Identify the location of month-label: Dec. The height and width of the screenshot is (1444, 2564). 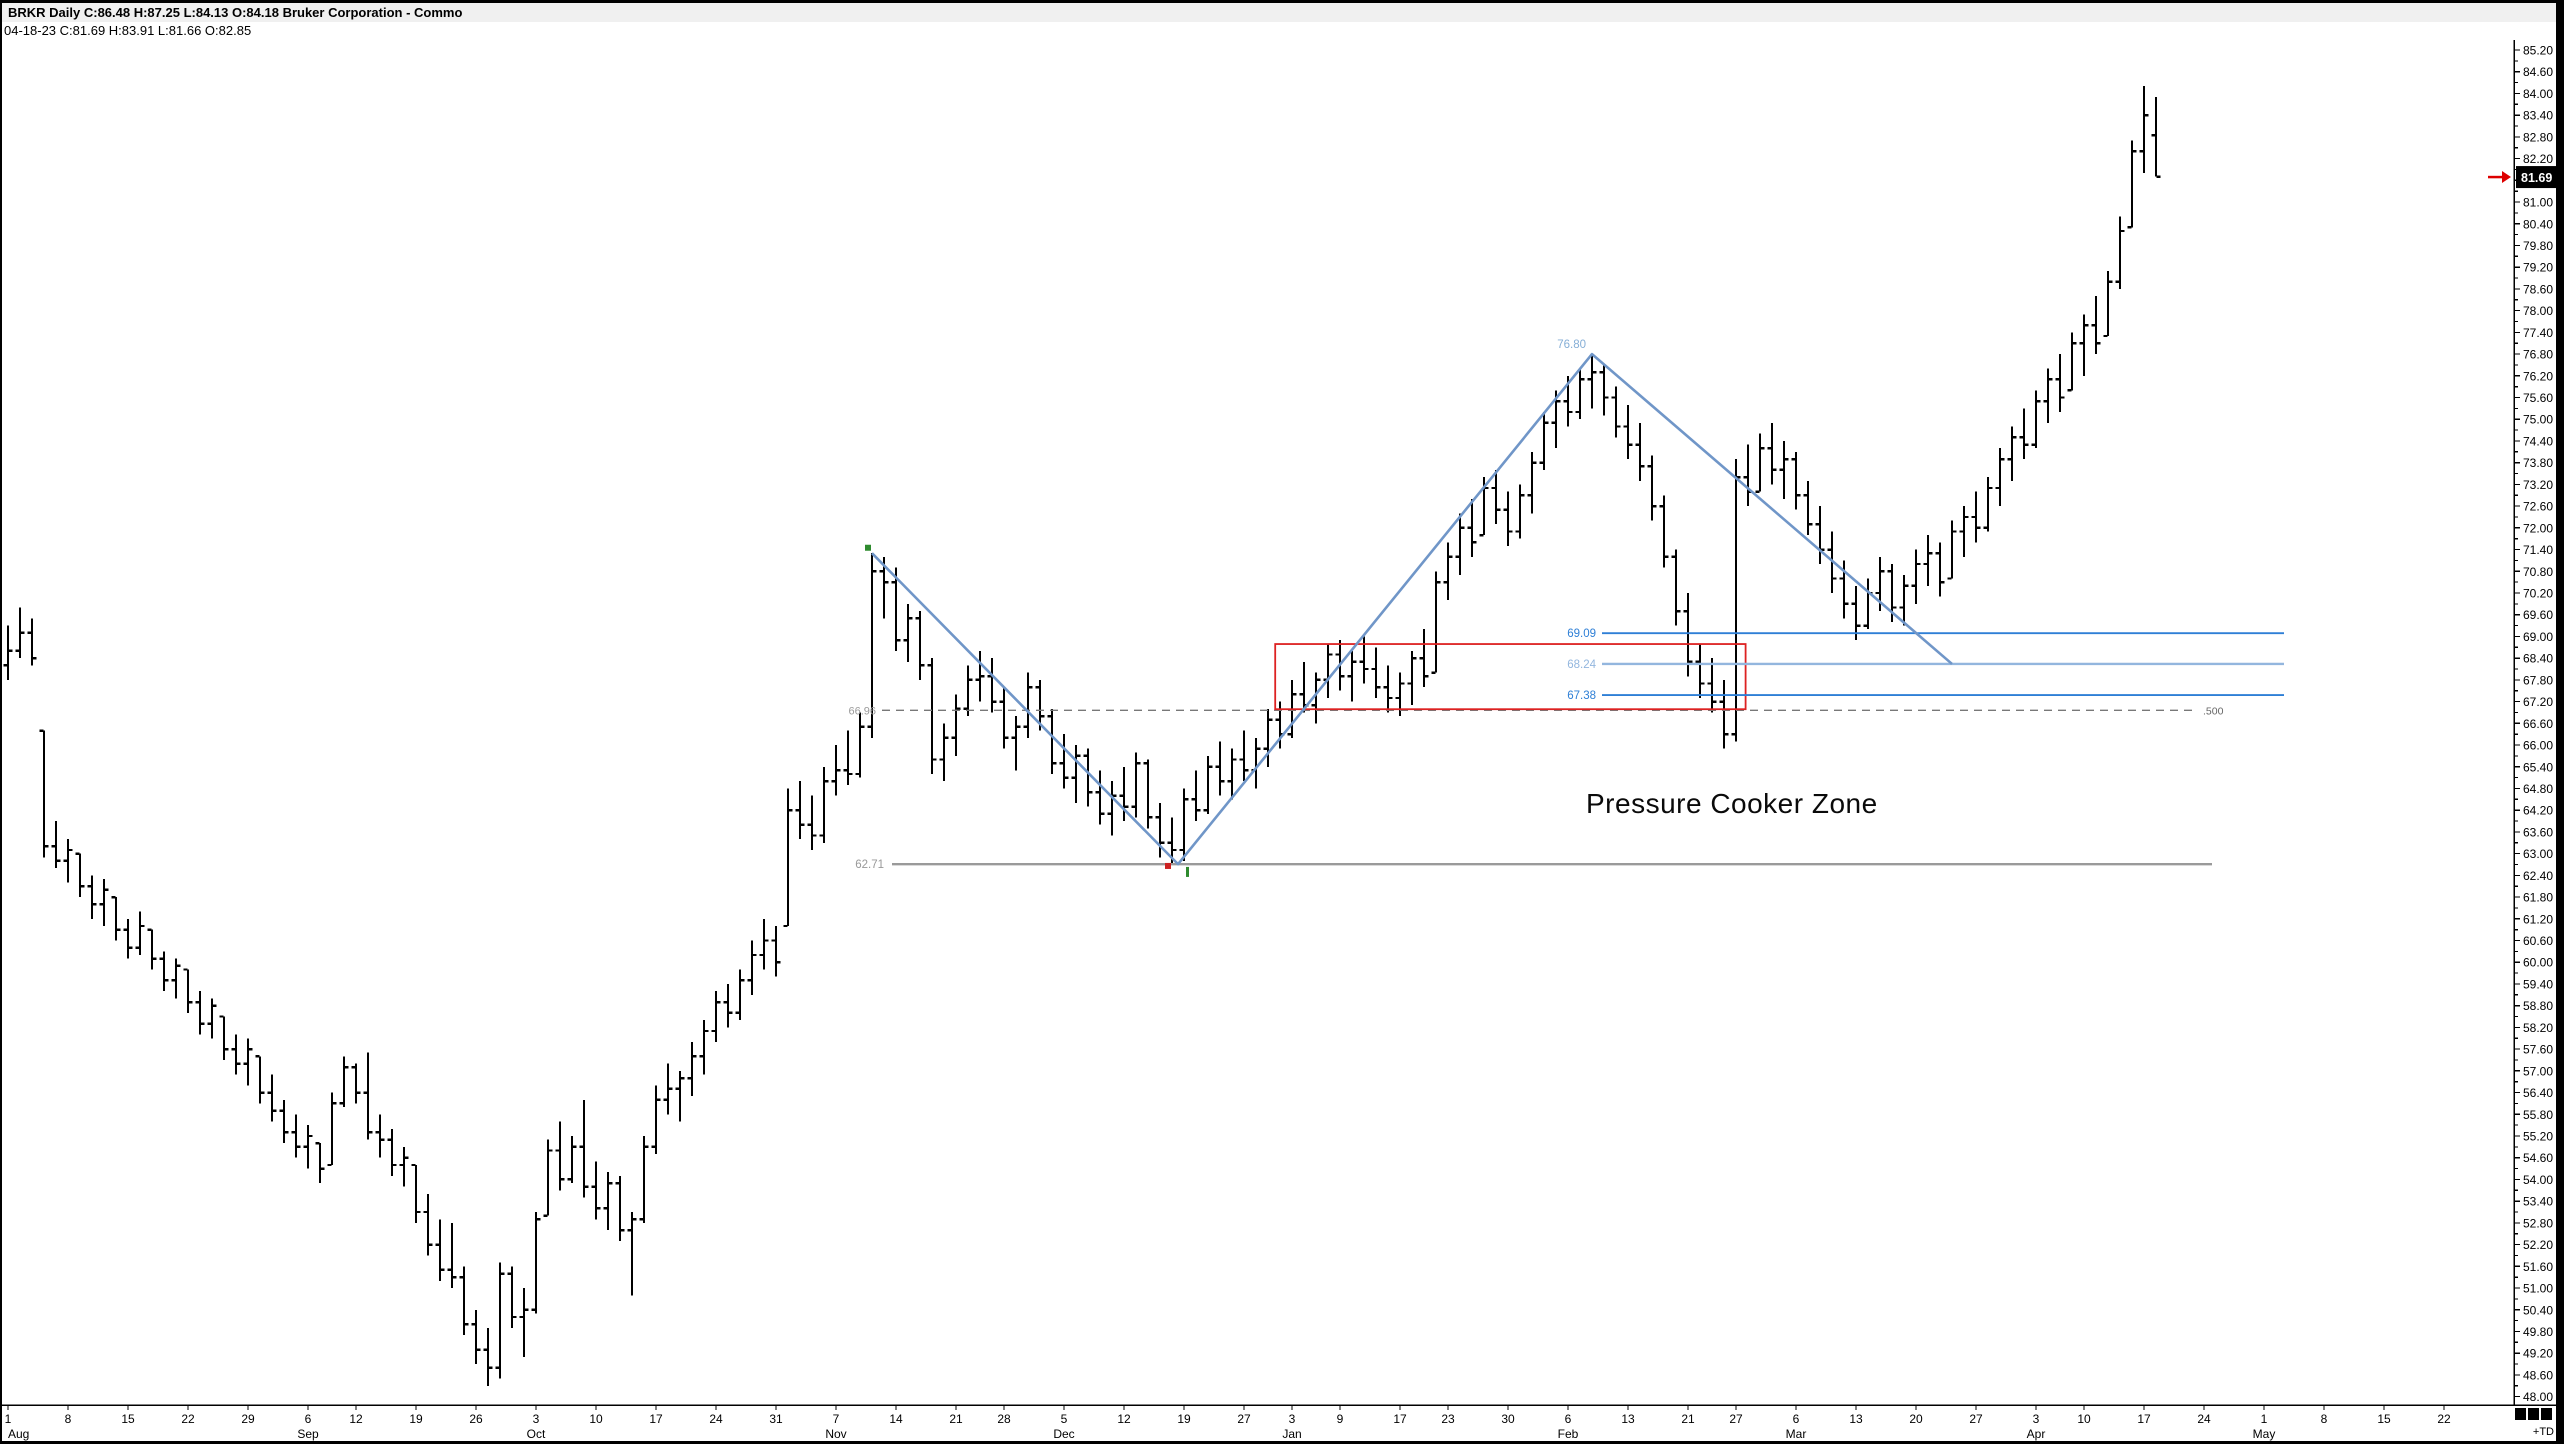
(1063, 1434).